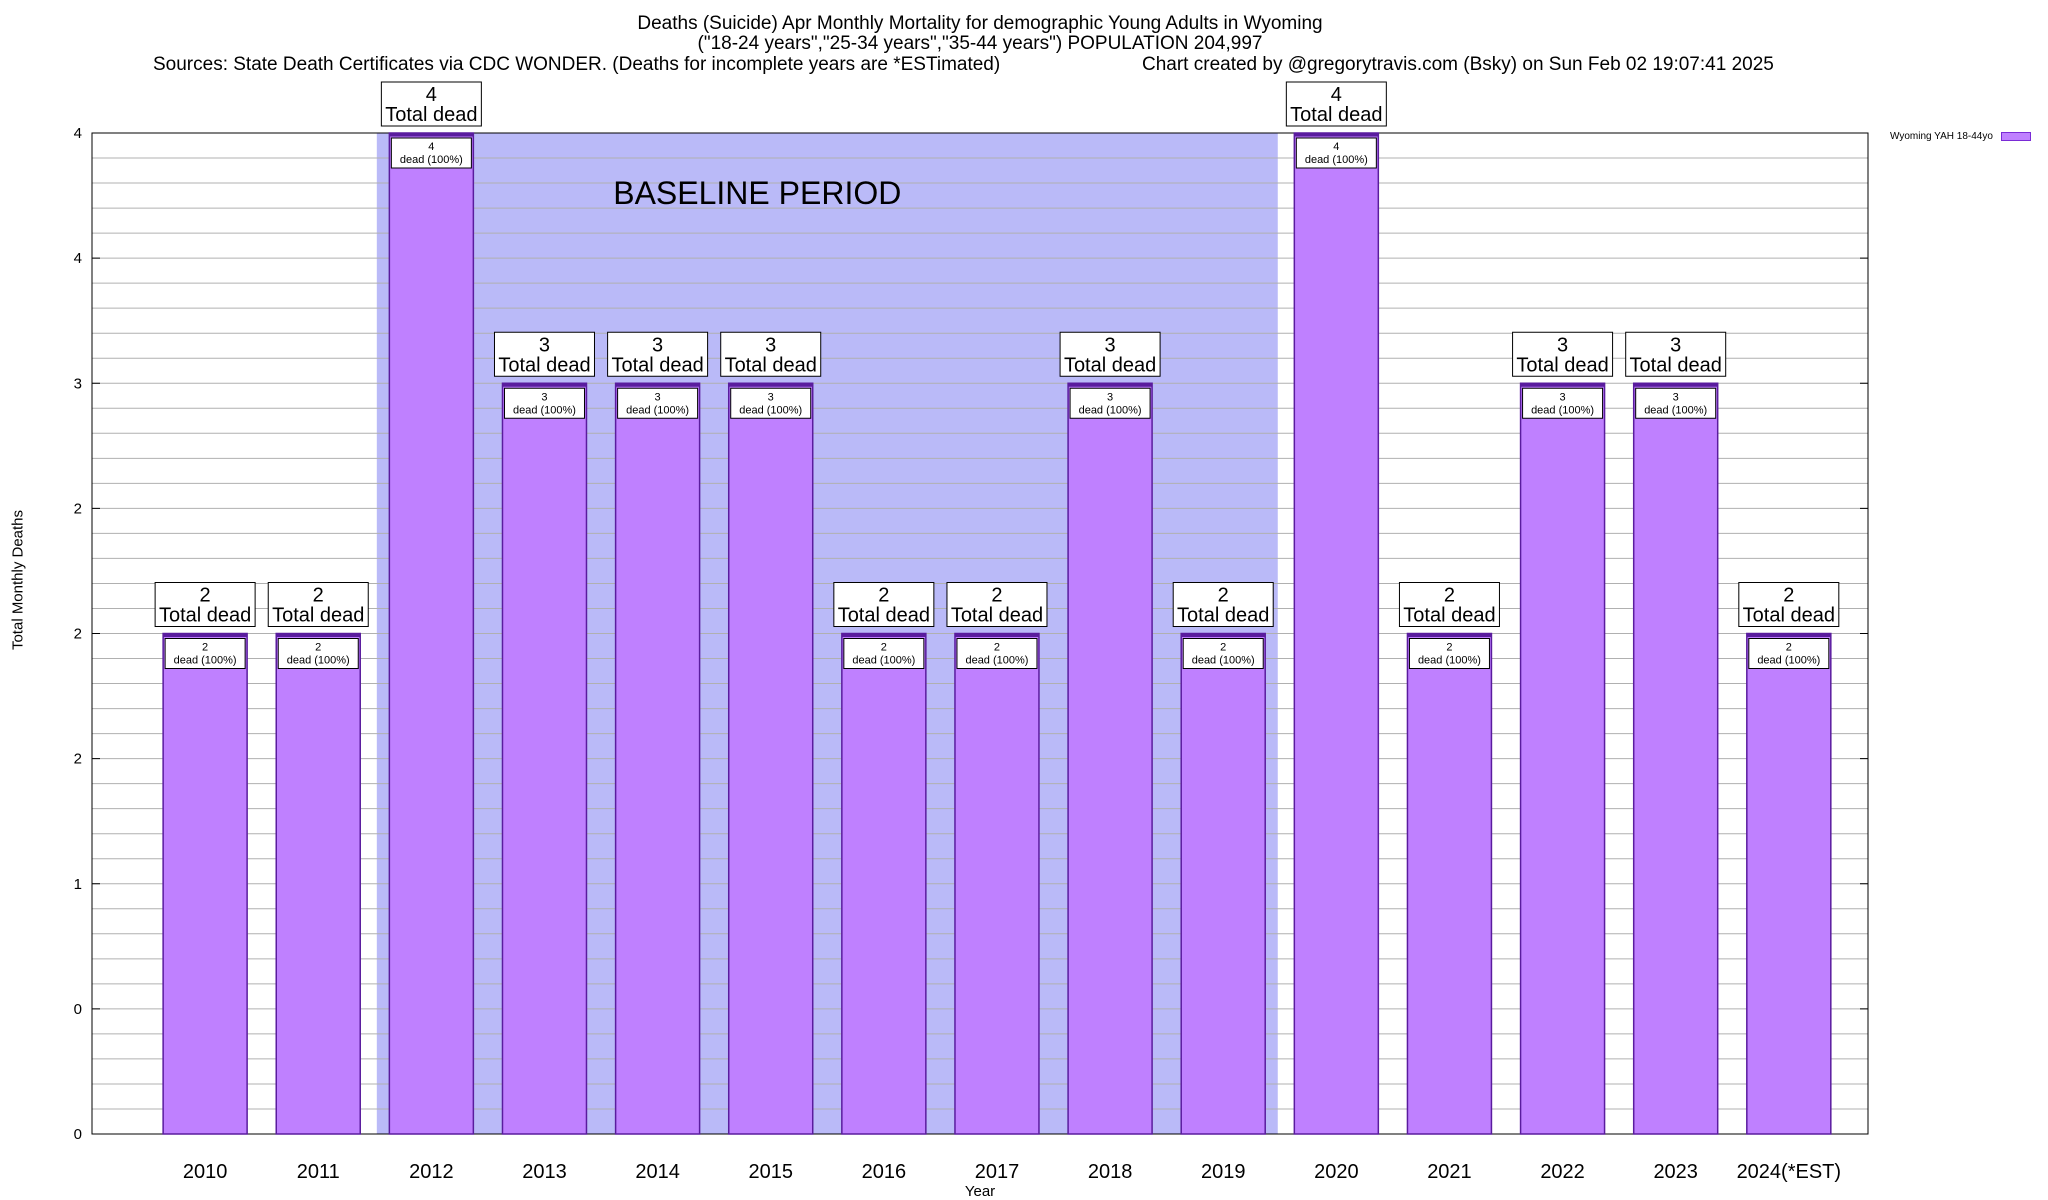  What do you see at coordinates (1941, 136) in the screenshot?
I see `legend-label: Wyoming YAH 18-44yo` at bounding box center [1941, 136].